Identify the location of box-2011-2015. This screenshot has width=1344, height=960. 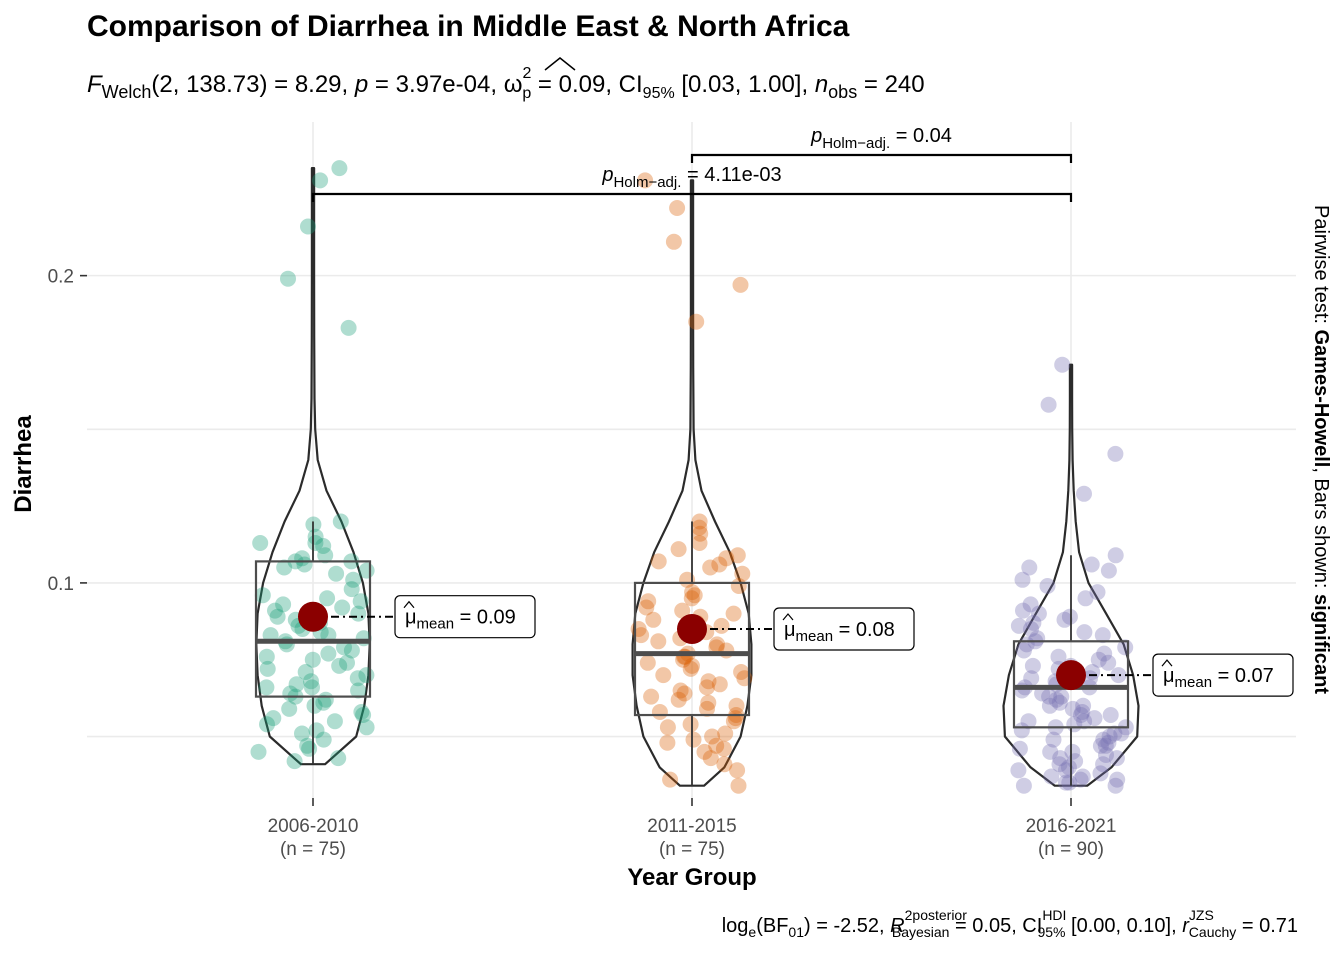
(692, 649).